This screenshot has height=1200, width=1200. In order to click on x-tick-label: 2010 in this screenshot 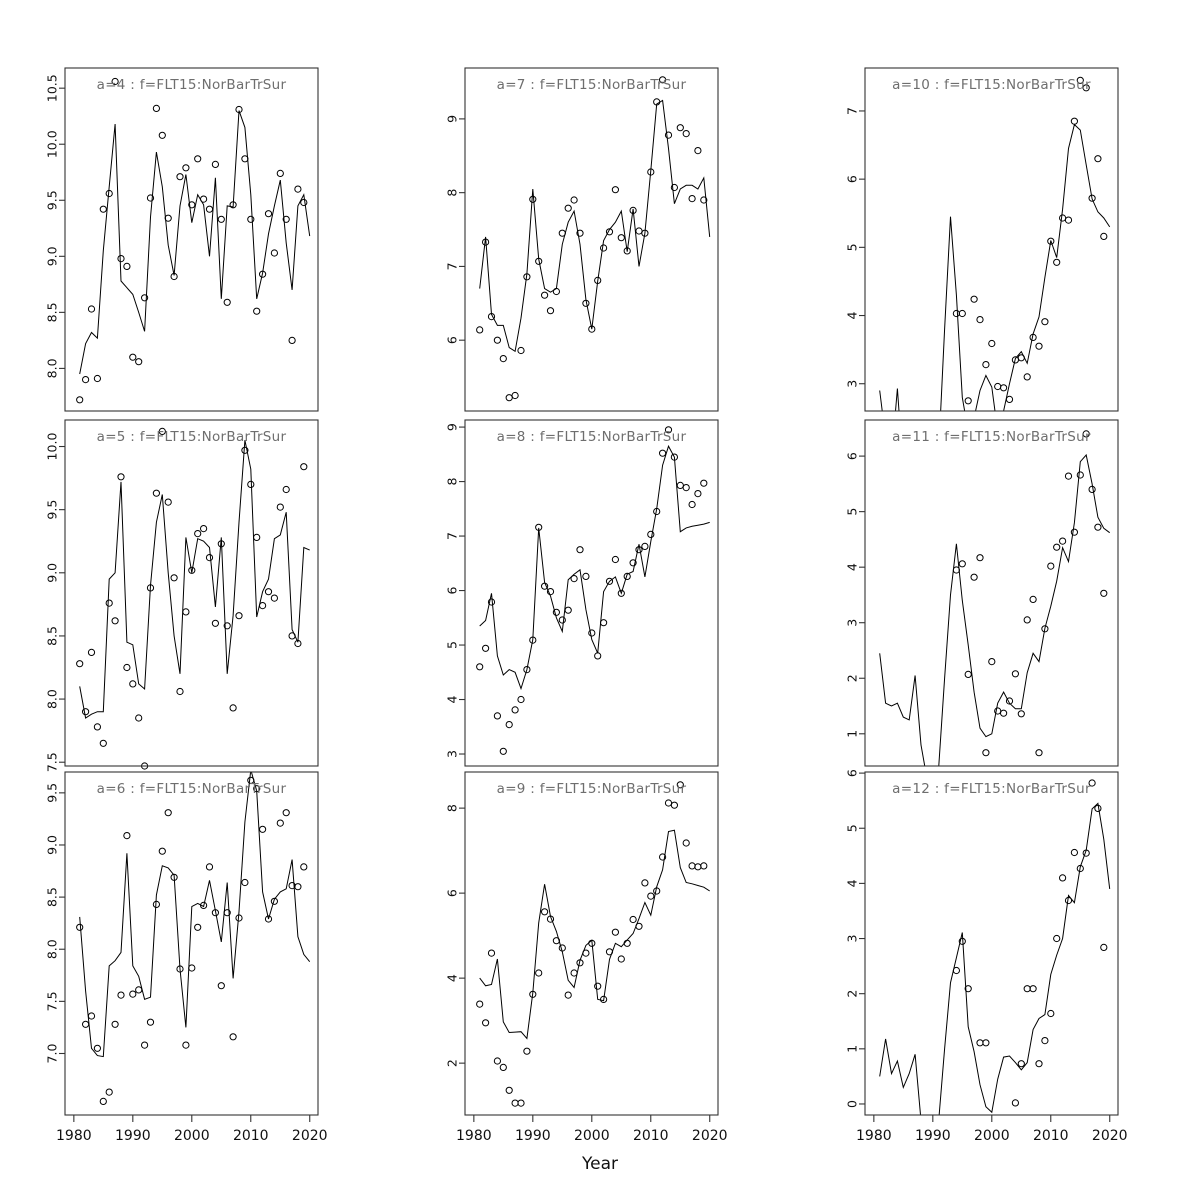, I will do `click(251, 1136)`.